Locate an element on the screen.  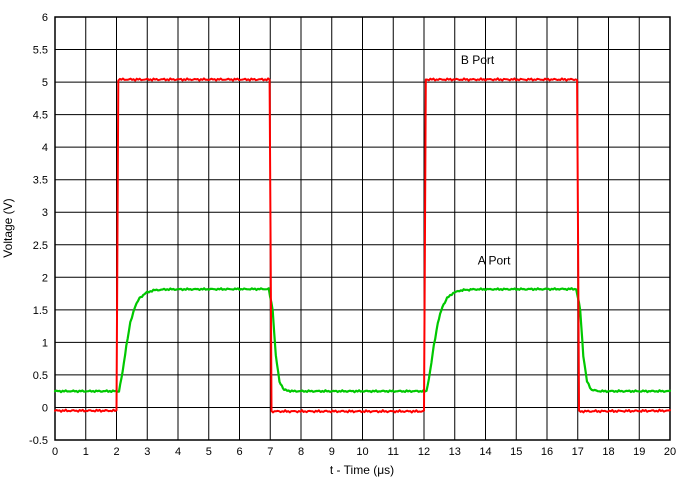
x-tick-label: 4 is located at coordinates (178, 452).